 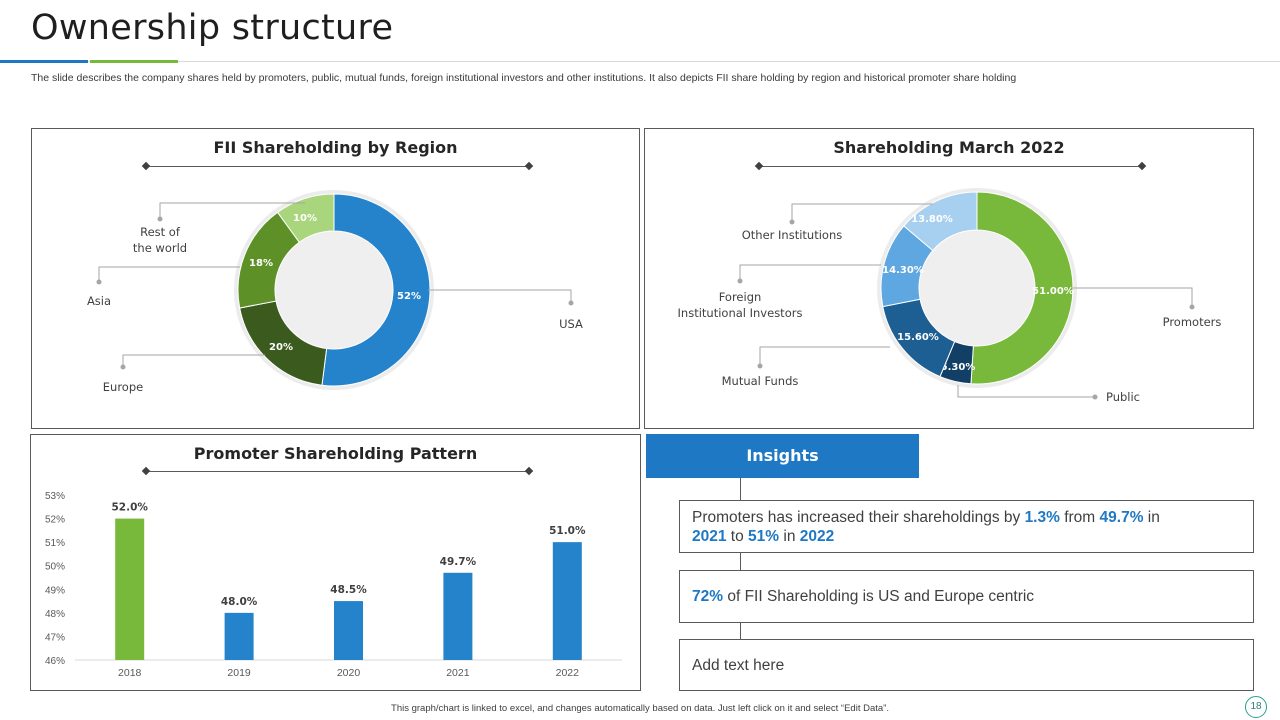 What do you see at coordinates (740, 281) in the screenshot?
I see `leader-dot-foreign-institutional-investors` at bounding box center [740, 281].